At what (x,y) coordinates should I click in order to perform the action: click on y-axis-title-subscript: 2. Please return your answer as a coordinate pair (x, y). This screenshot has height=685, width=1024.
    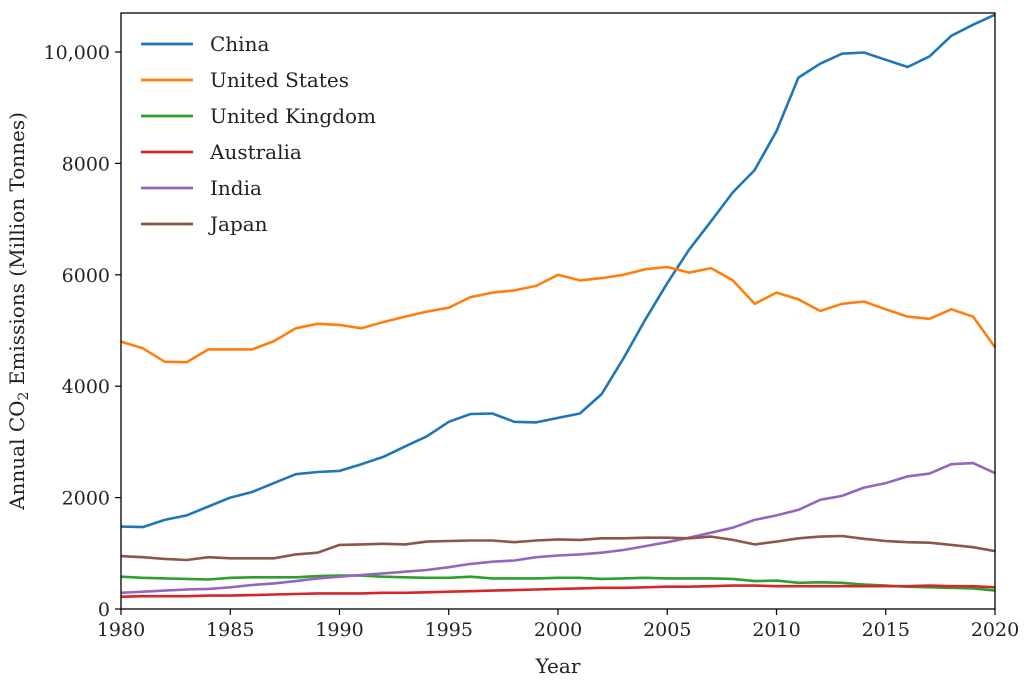
    Looking at the image, I should click on (24, 396).